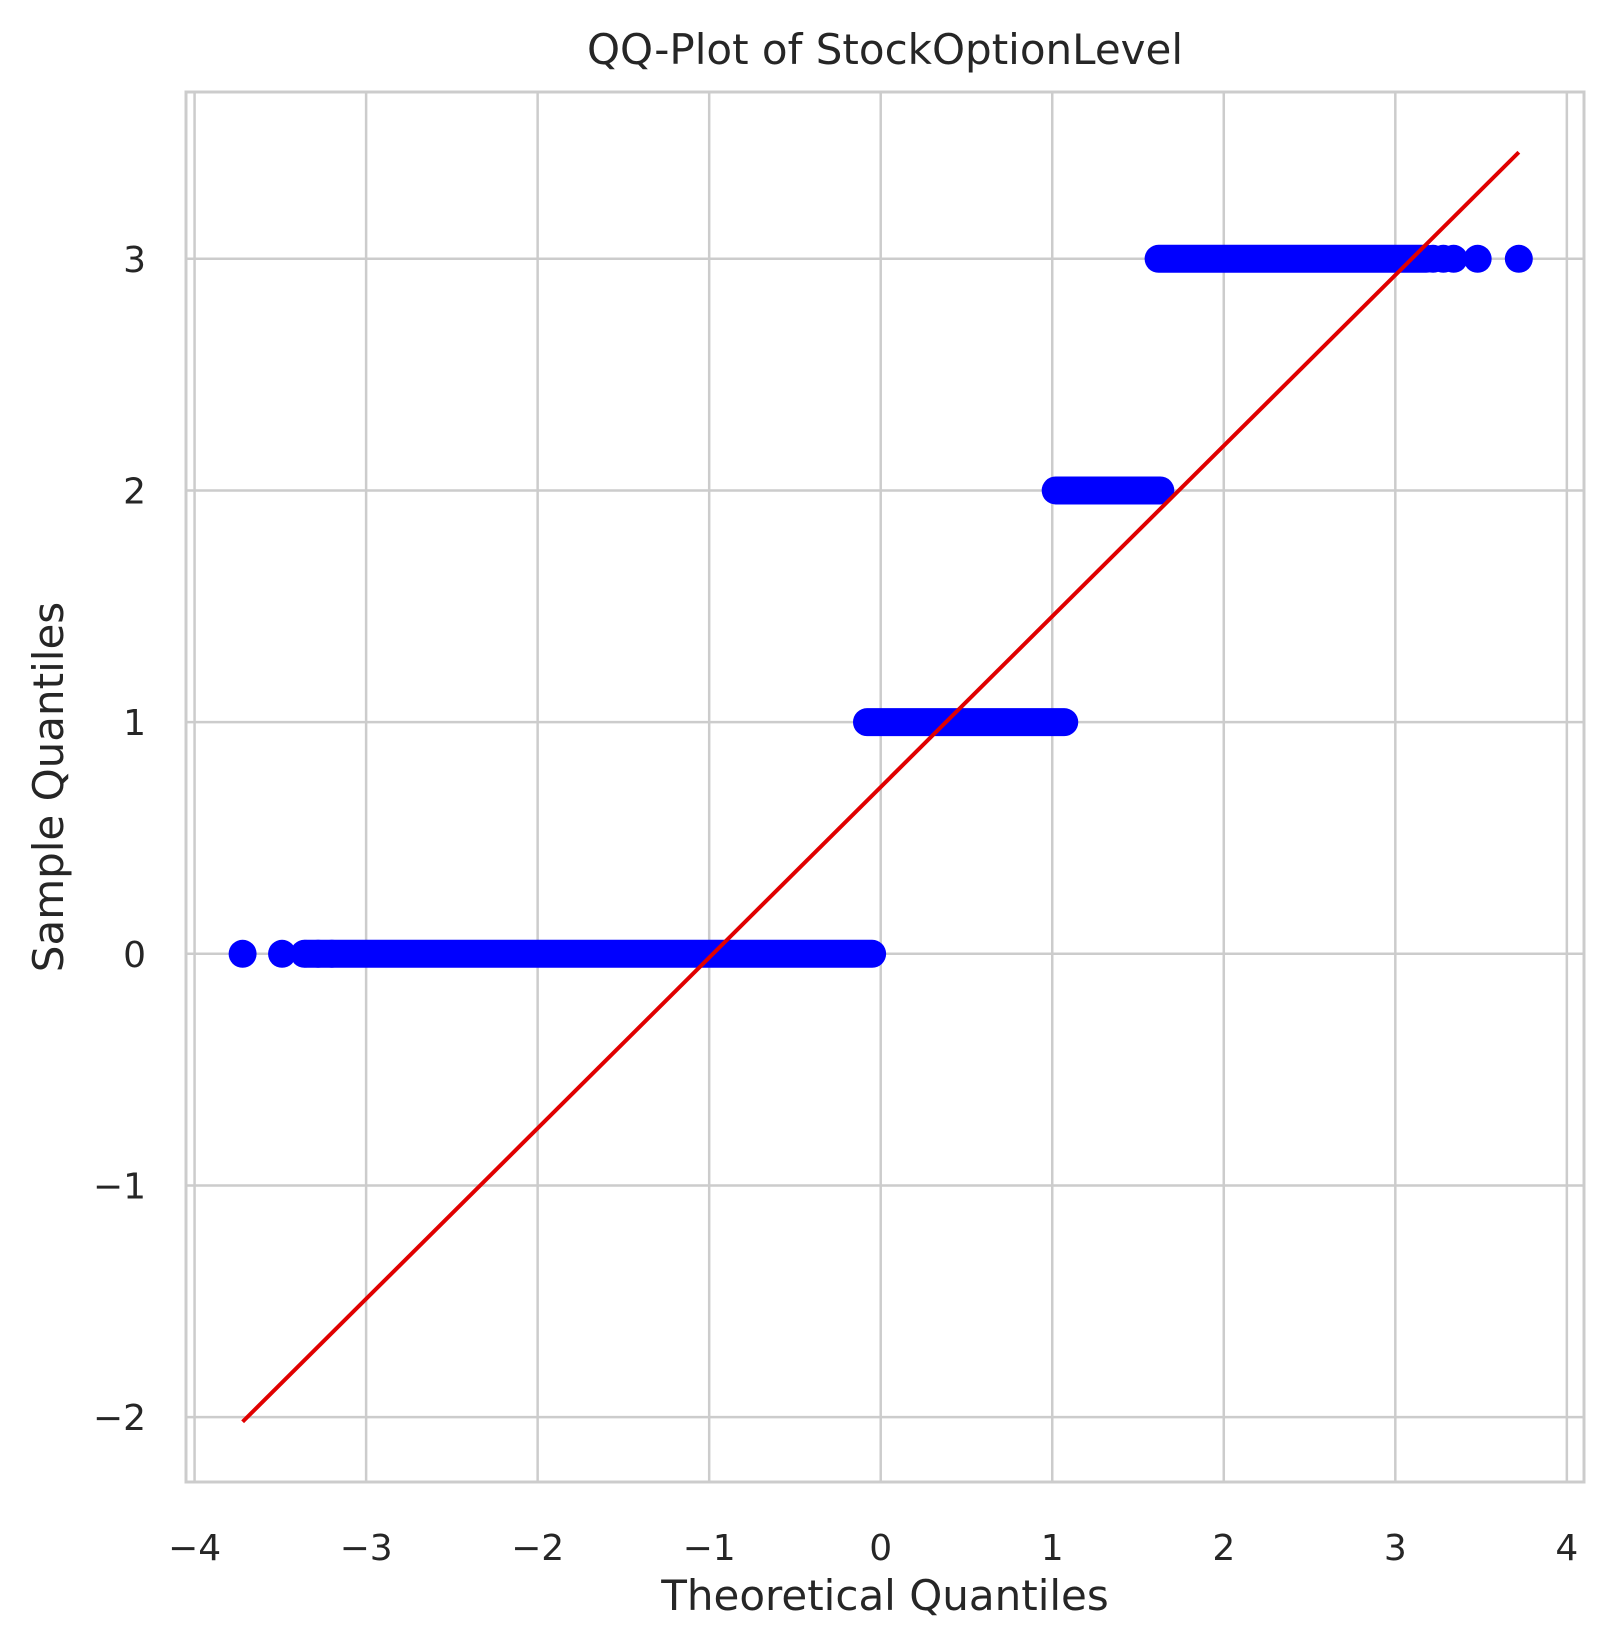 The height and width of the screenshot is (1650, 1610). What do you see at coordinates (119, 1186) in the screenshot?
I see `y-tick-label: −1` at bounding box center [119, 1186].